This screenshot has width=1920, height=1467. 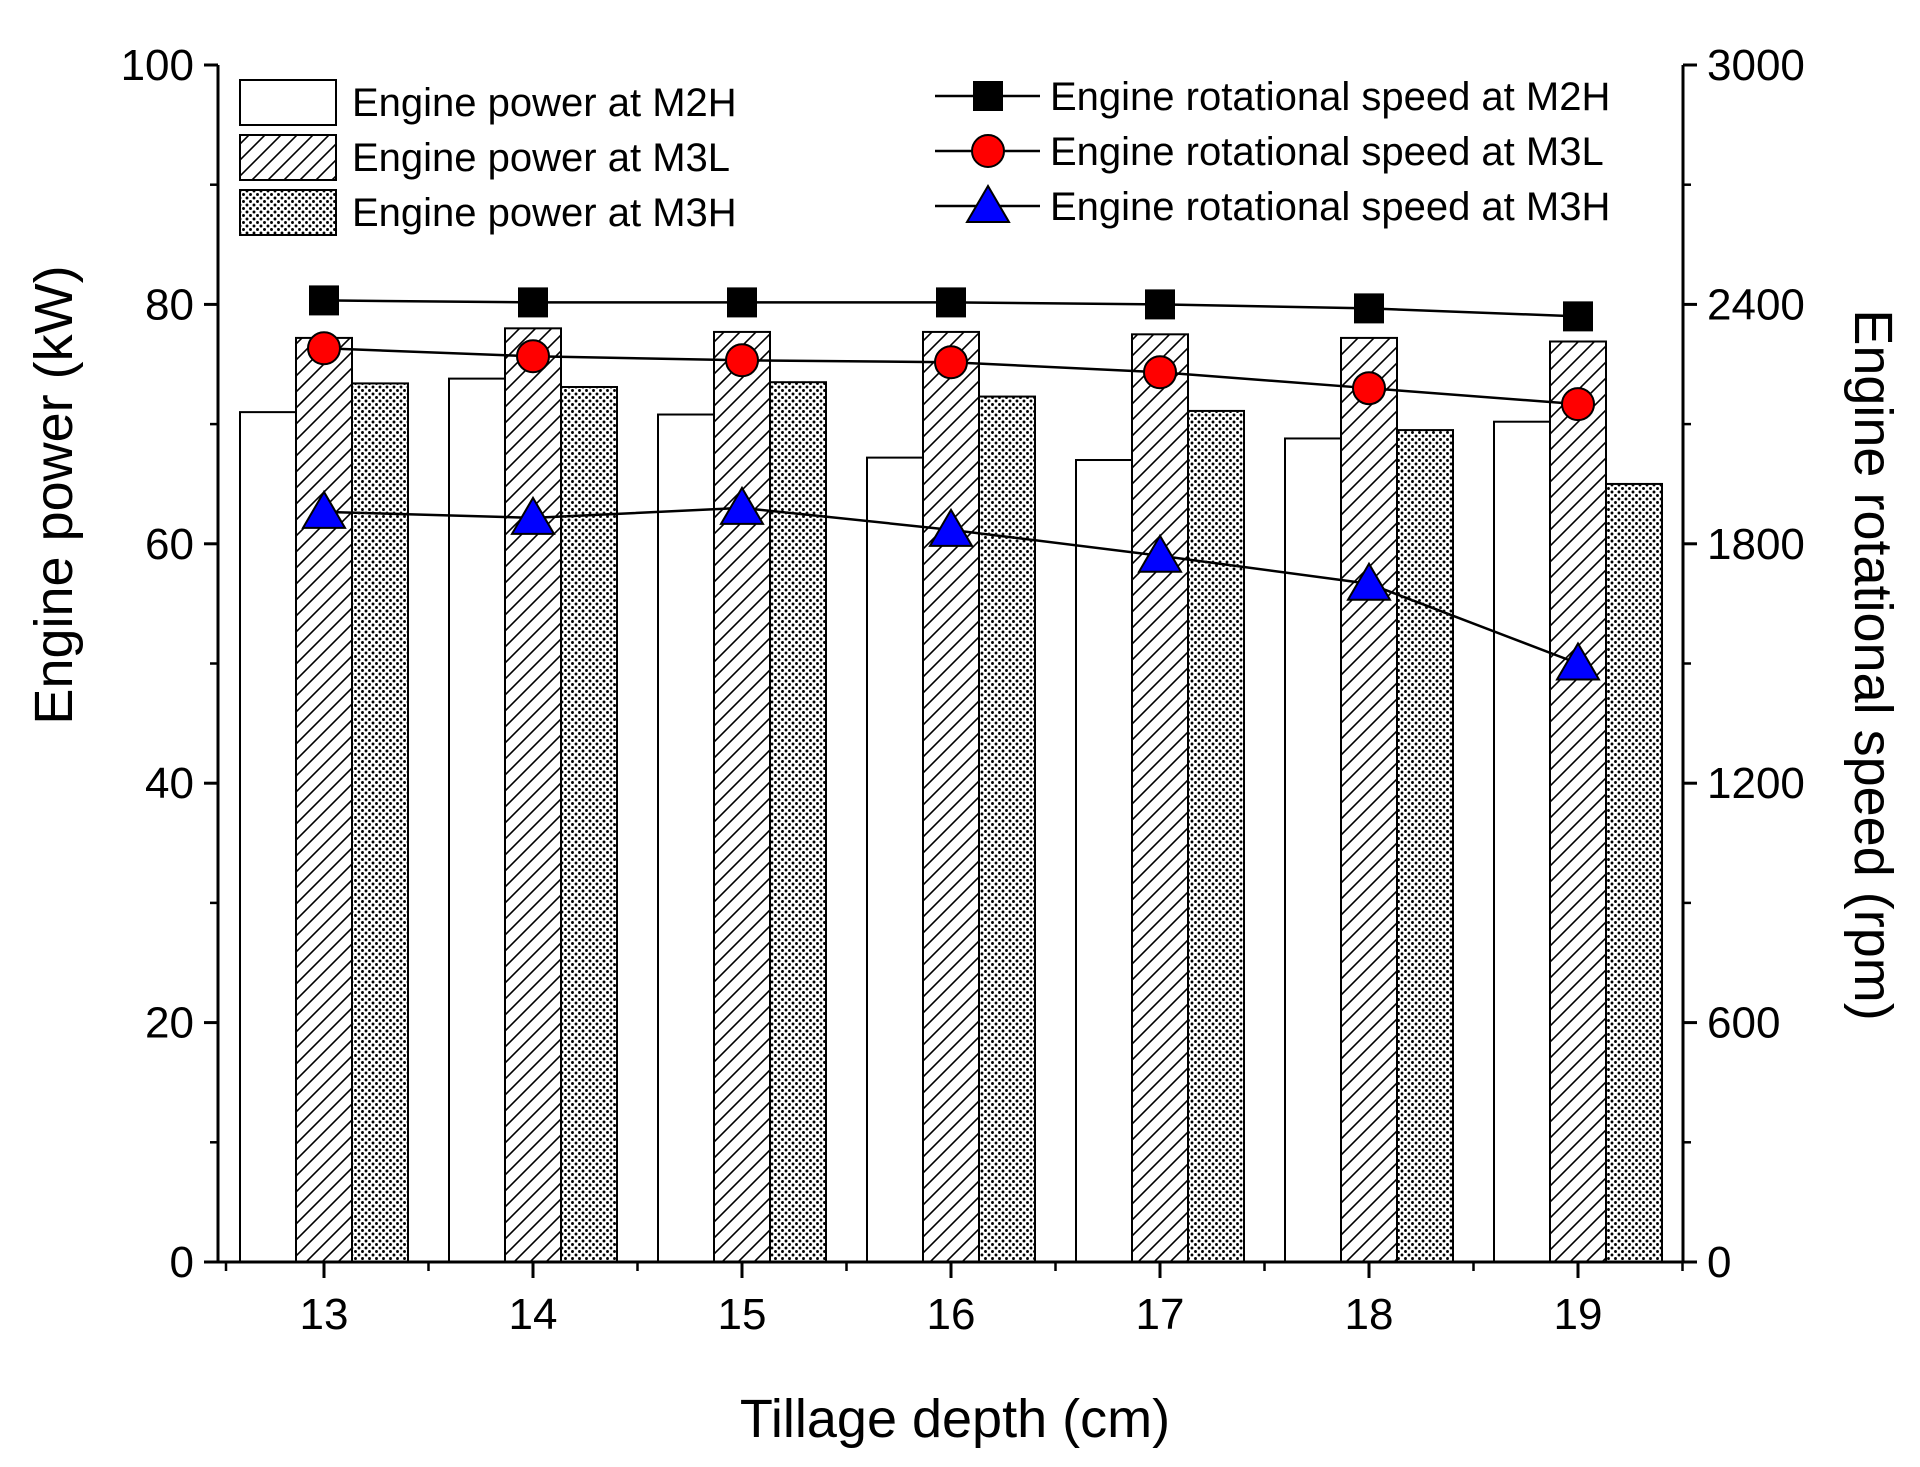 What do you see at coordinates (955, 1419) in the screenshot?
I see `x-axis-title: Tillage depth (cm)` at bounding box center [955, 1419].